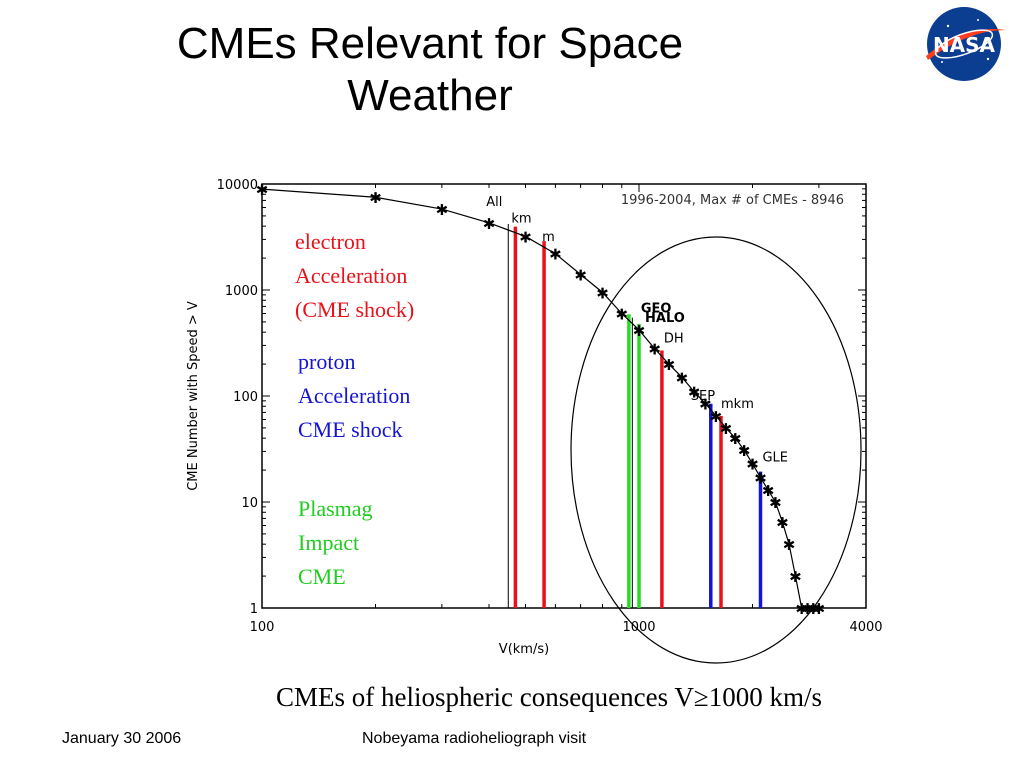  What do you see at coordinates (327, 361) in the screenshot?
I see `proton-label-line: proton` at bounding box center [327, 361].